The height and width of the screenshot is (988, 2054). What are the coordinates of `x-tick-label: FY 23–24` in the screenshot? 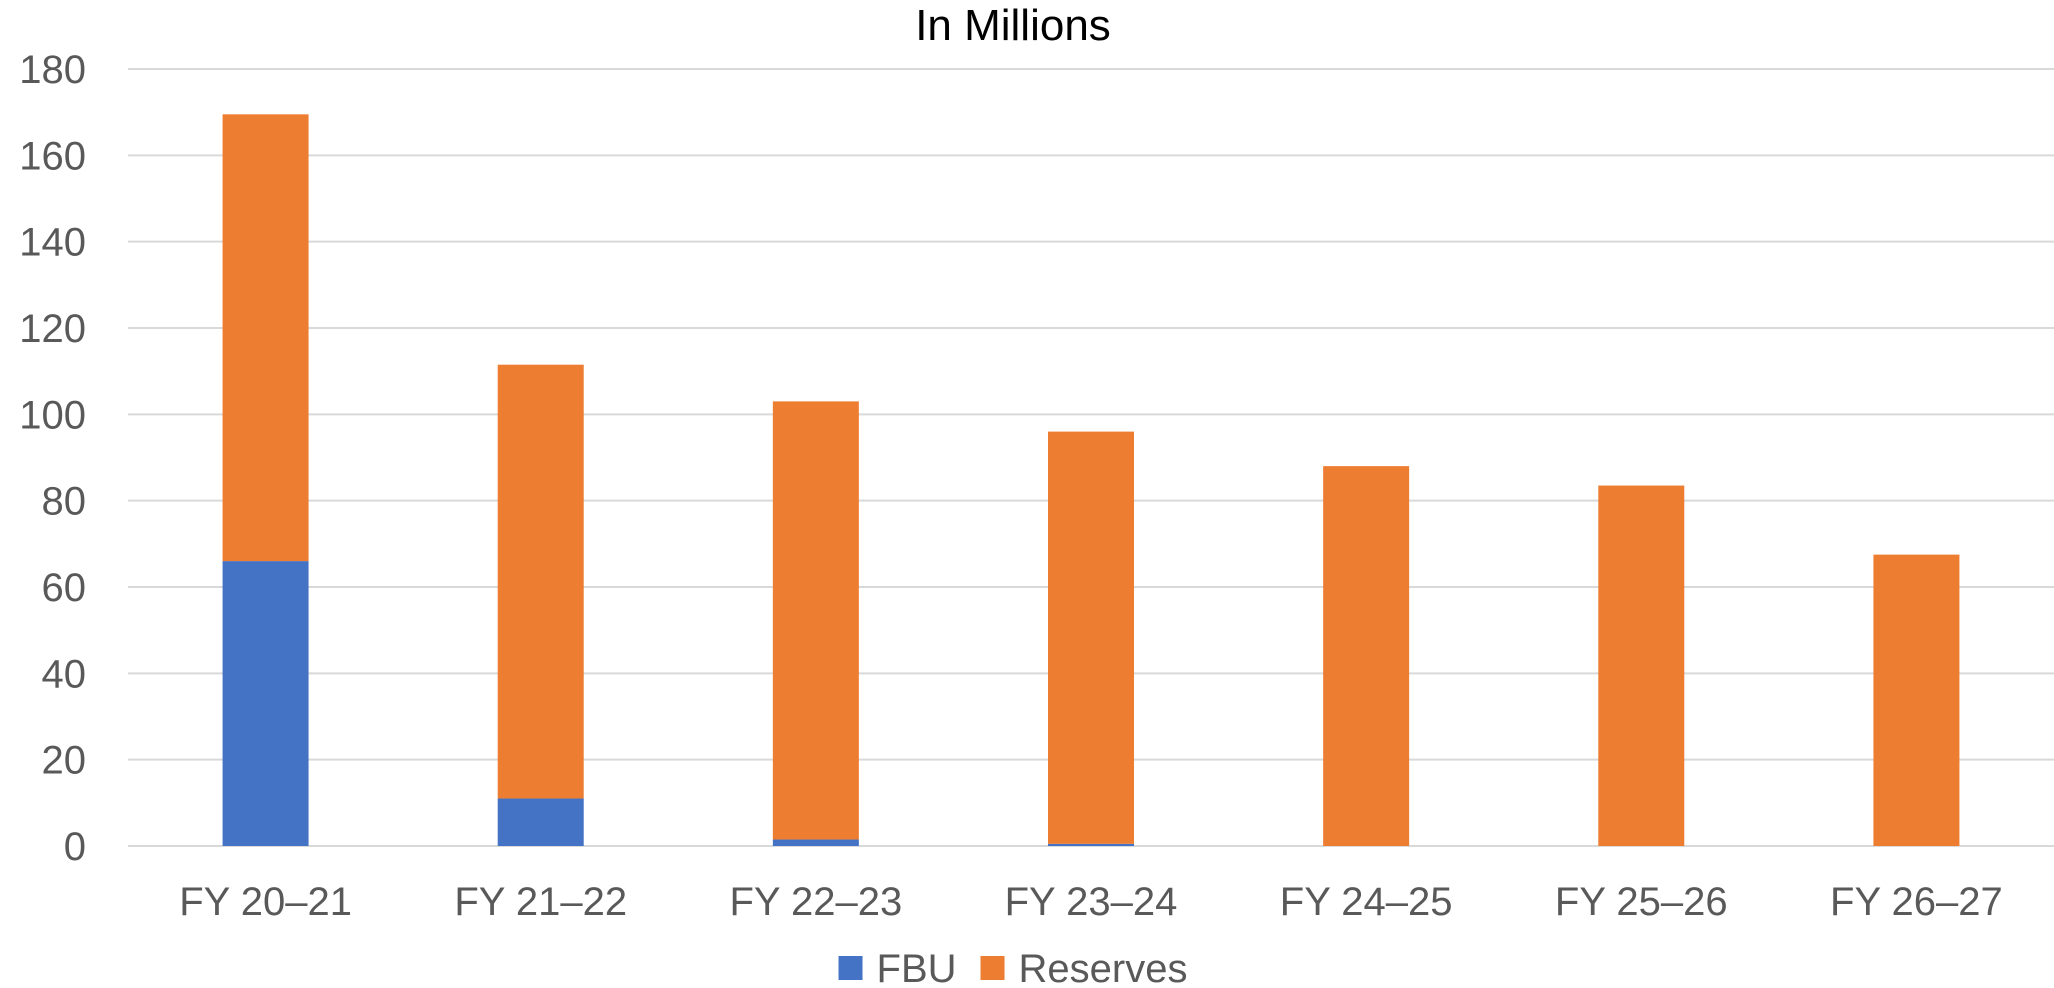 It's located at (1091, 902).